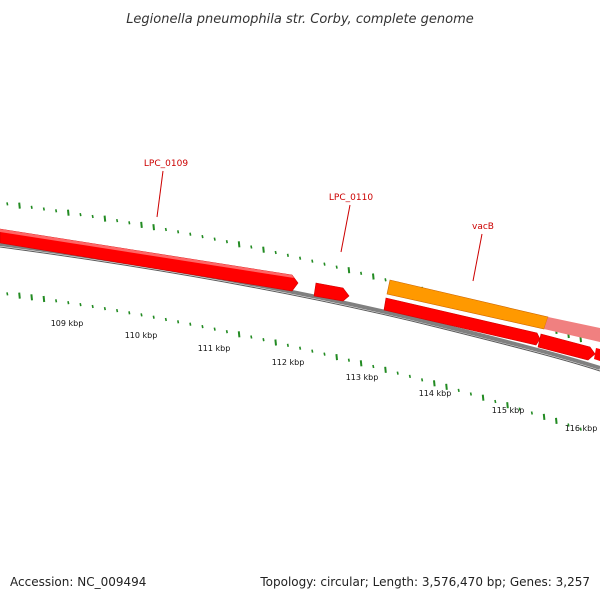  I want to click on scale-label: 110 kbp, so click(141, 335).